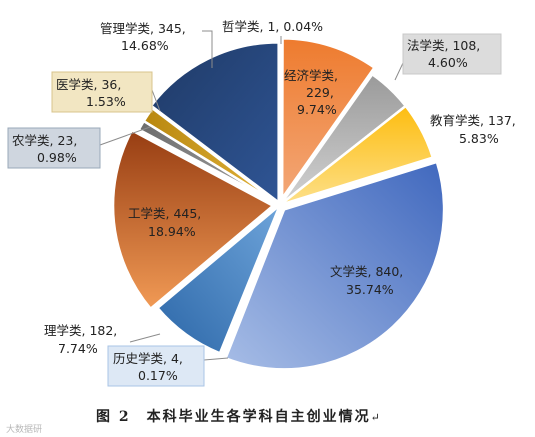  I want to click on figure-caption: 图 2 本科毕业生各学科自主创业情况↵, so click(239, 416).